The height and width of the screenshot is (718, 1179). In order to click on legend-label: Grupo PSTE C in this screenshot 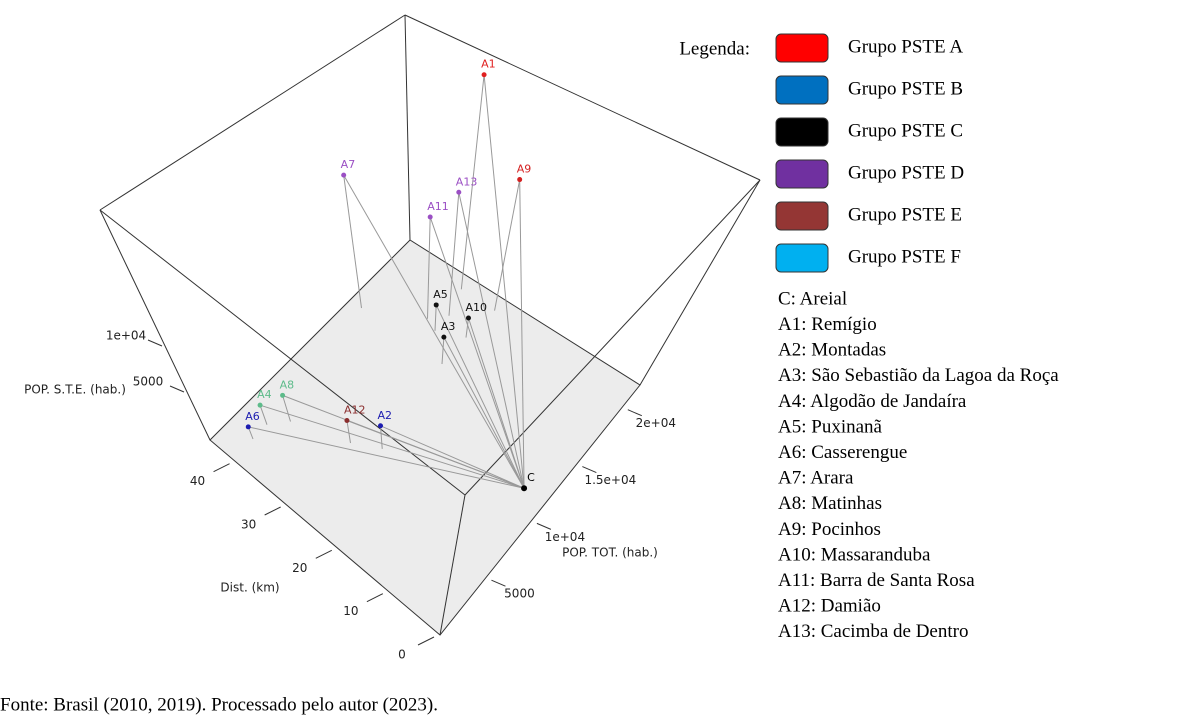, I will do `click(905, 130)`.